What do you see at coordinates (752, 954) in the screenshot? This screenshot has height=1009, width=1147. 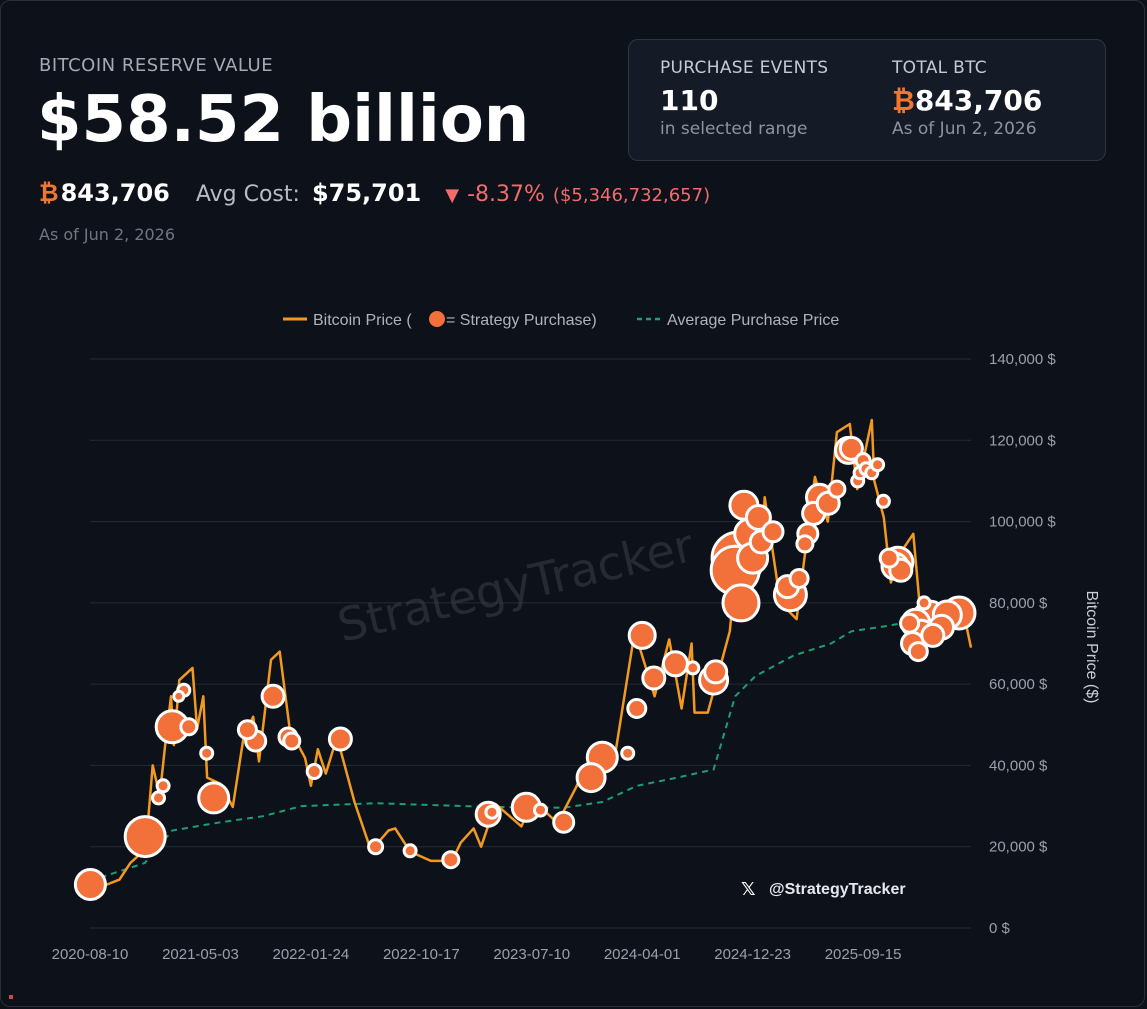 I see `x-tick-label: 2024-12-23` at bounding box center [752, 954].